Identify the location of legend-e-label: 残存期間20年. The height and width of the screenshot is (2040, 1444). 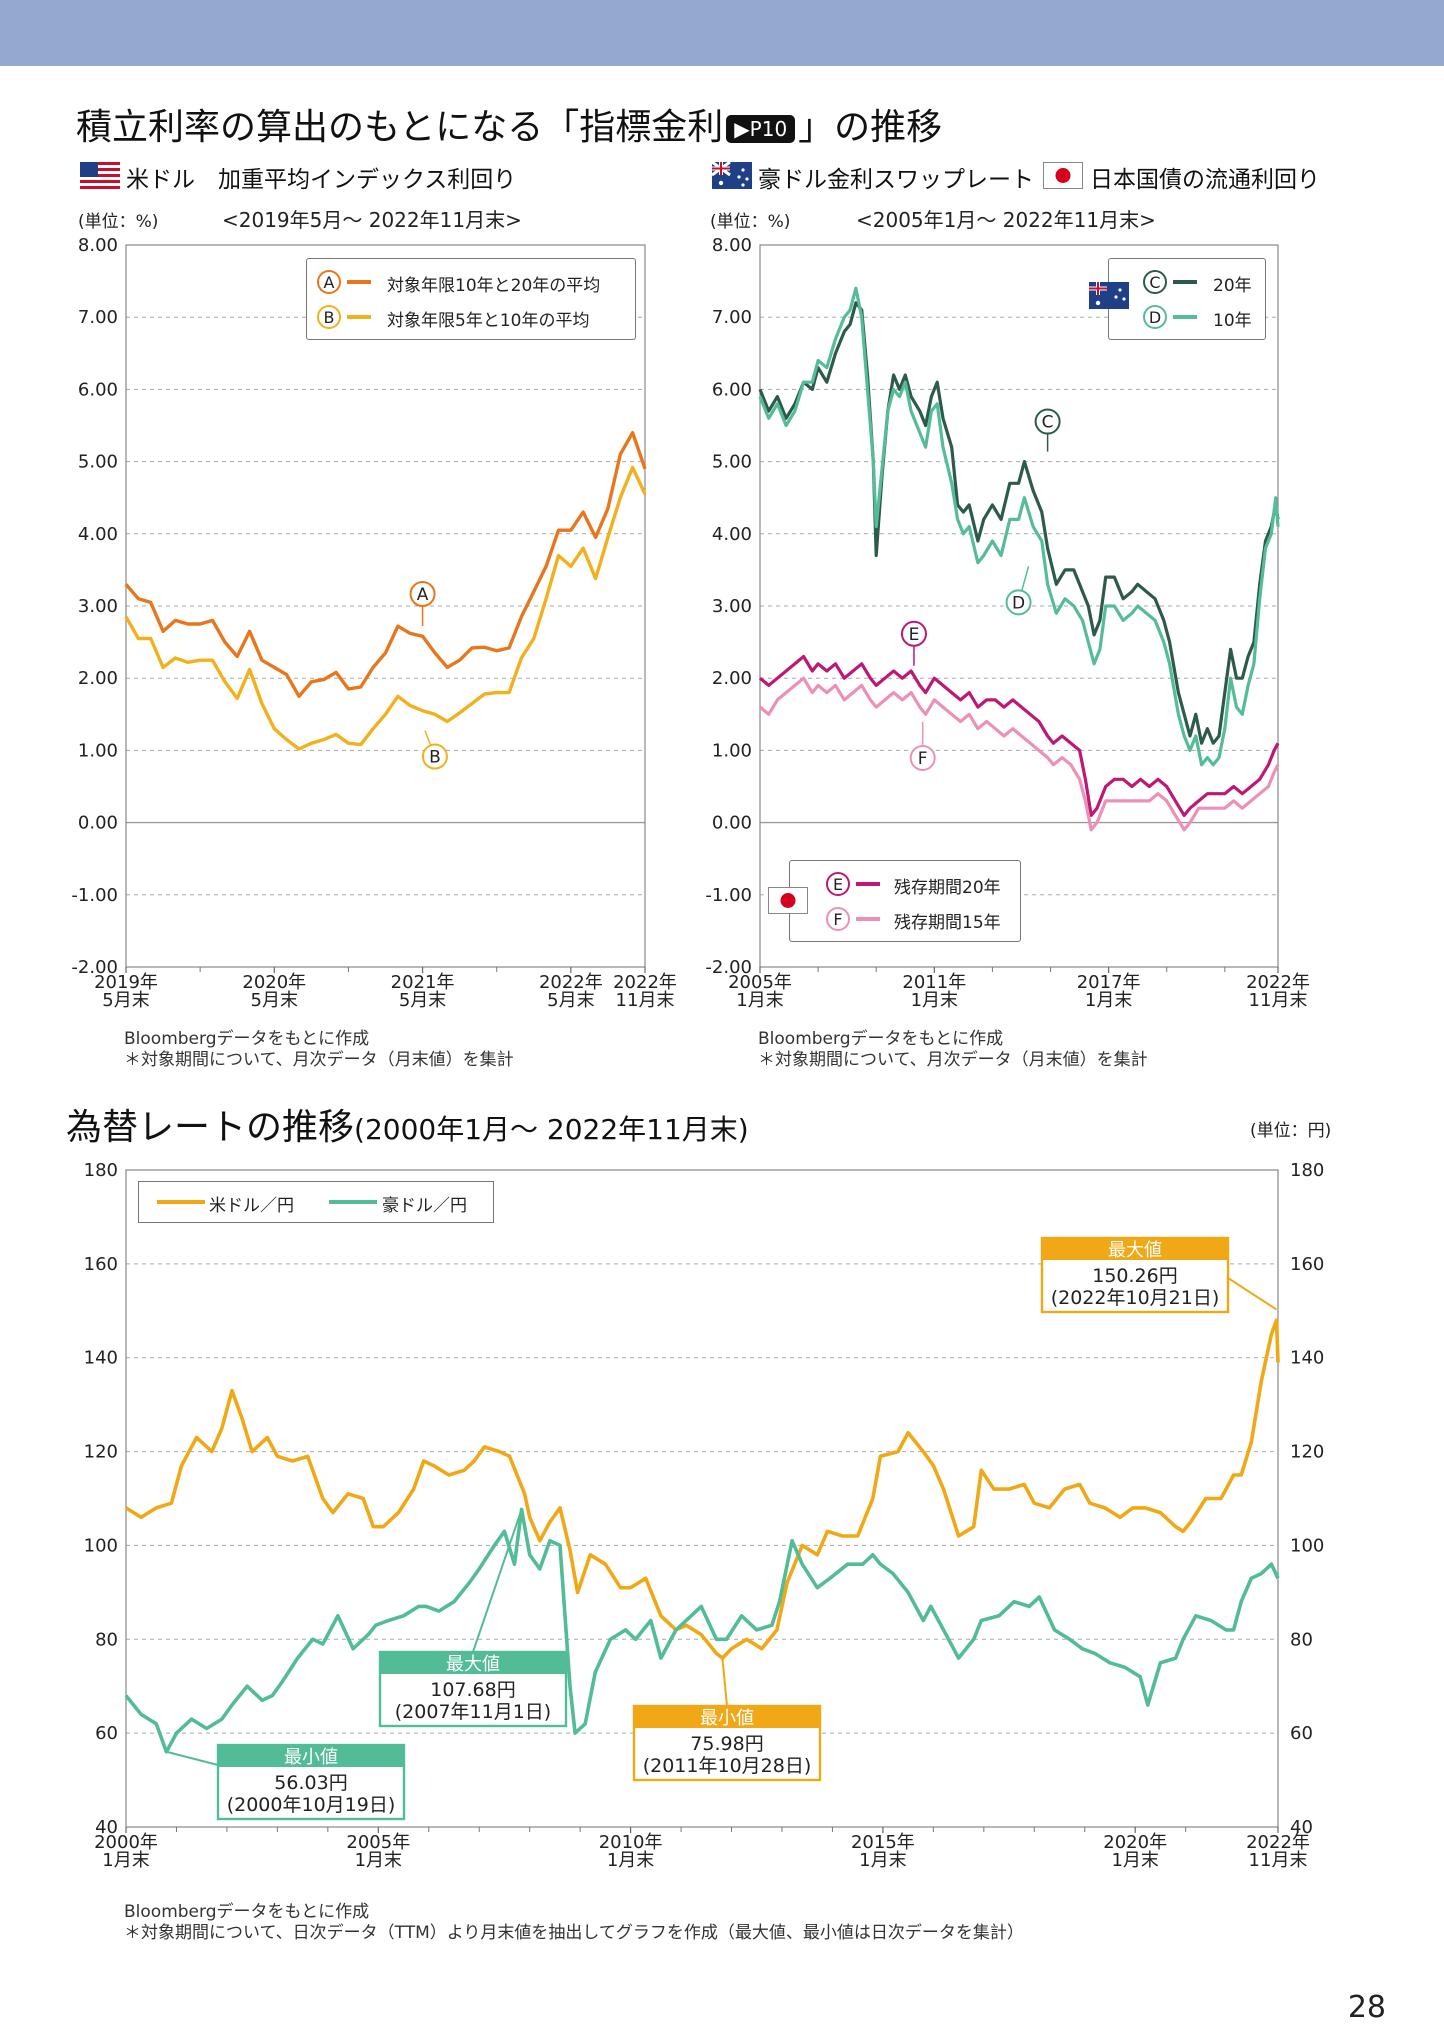
(947, 888).